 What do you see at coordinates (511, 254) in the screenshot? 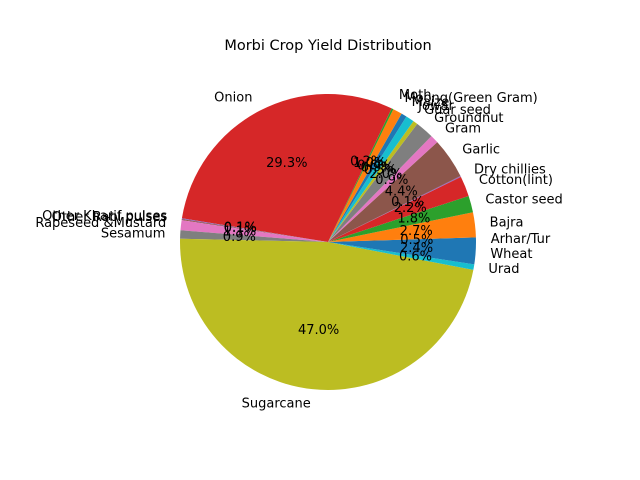
I see `slice-label-wheat: Wheat` at bounding box center [511, 254].